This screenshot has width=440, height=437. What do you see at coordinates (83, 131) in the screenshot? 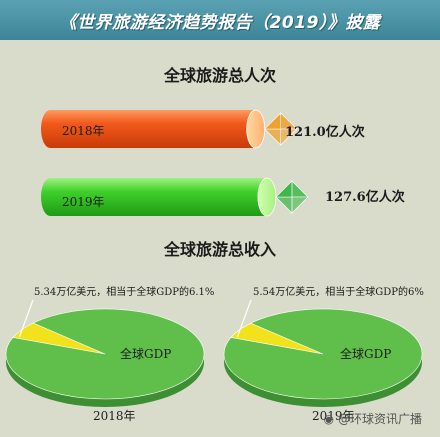
I see `bar-category-label: 2018年` at bounding box center [83, 131].